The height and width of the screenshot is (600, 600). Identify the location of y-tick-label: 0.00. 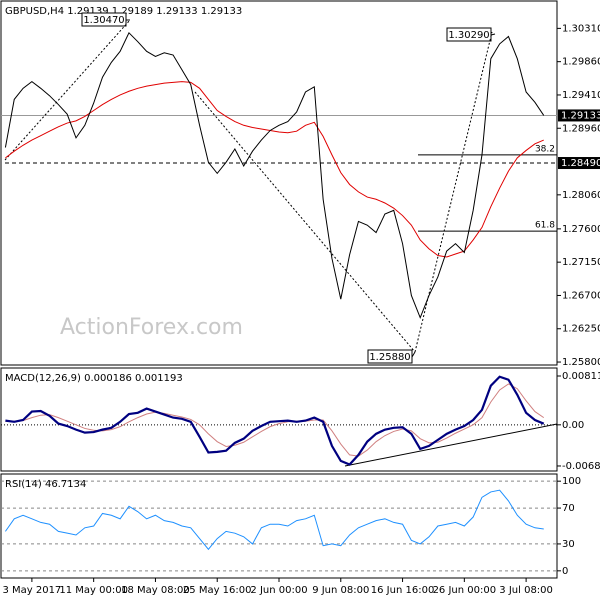
(573, 425).